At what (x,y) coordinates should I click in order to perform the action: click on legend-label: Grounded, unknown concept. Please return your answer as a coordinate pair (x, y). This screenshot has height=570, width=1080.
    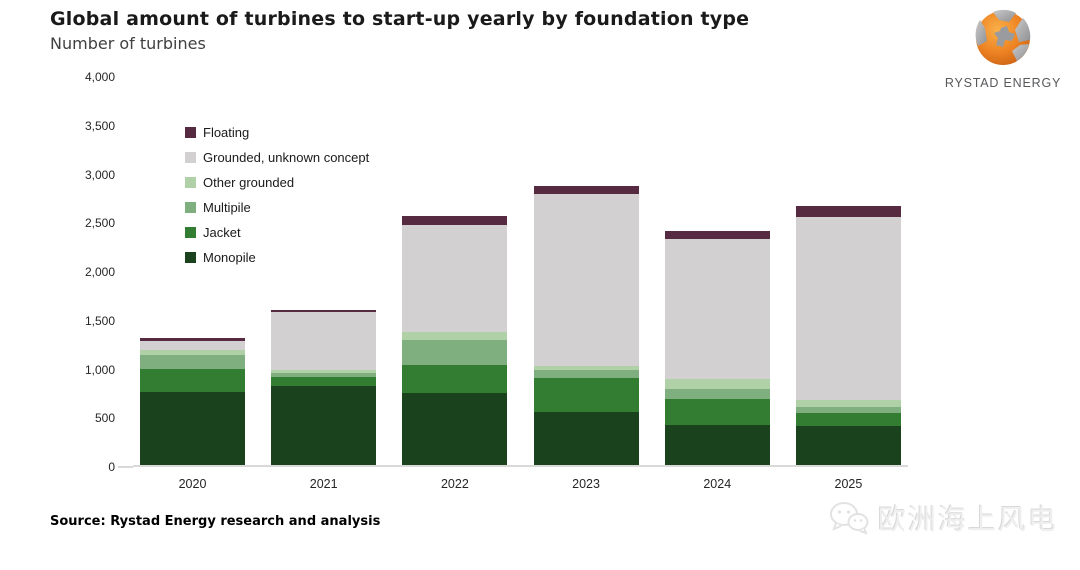
    Looking at the image, I should click on (286, 157).